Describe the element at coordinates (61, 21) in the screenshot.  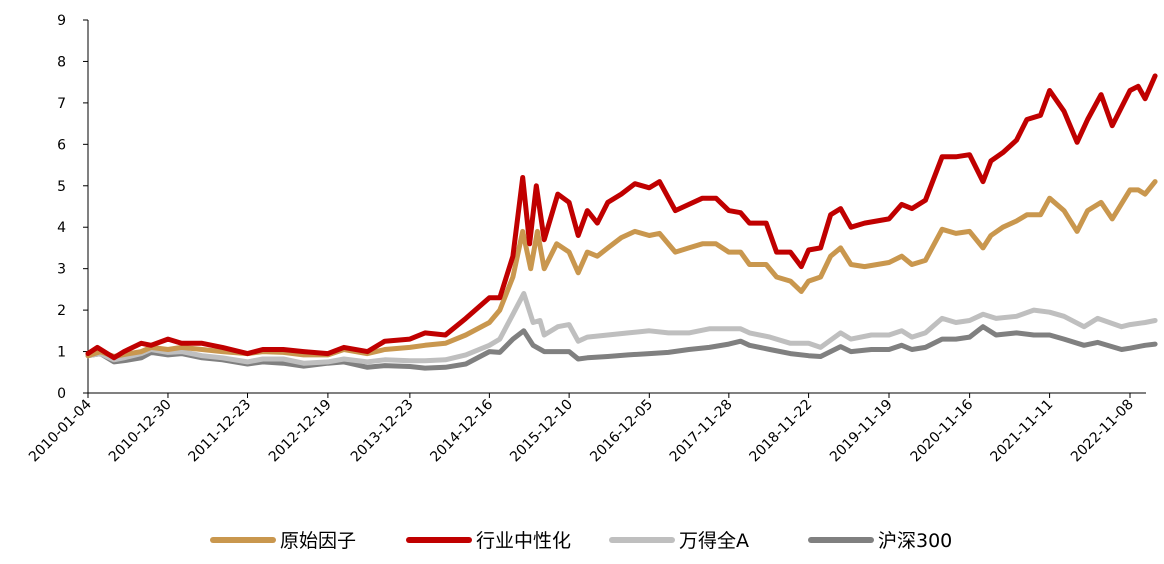
I see `y-tick-label: 9` at that location.